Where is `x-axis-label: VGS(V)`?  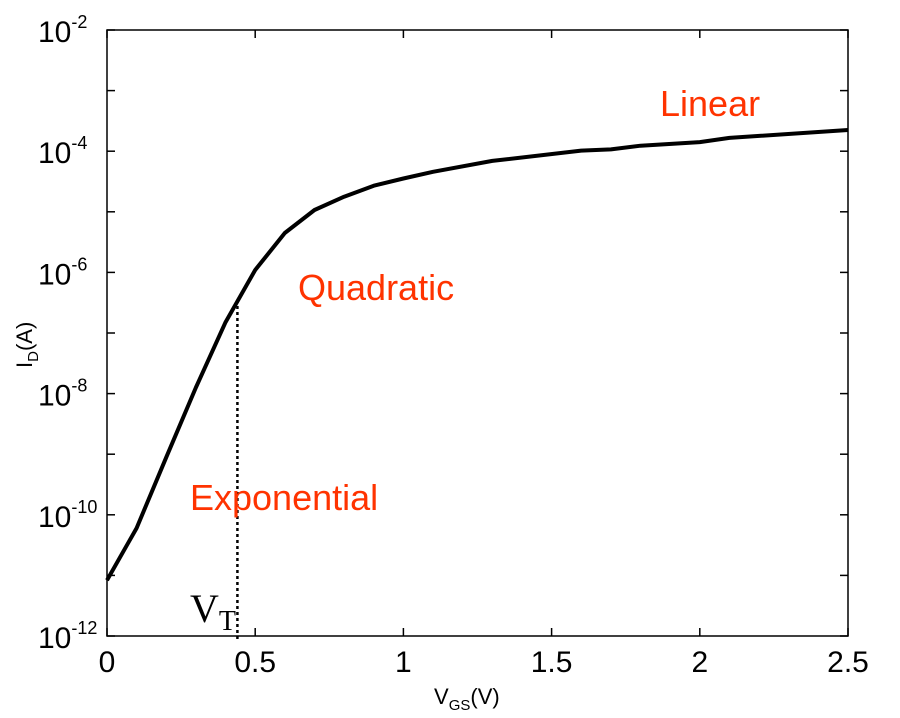
x-axis-label: VGS(V) is located at coordinates (467, 699).